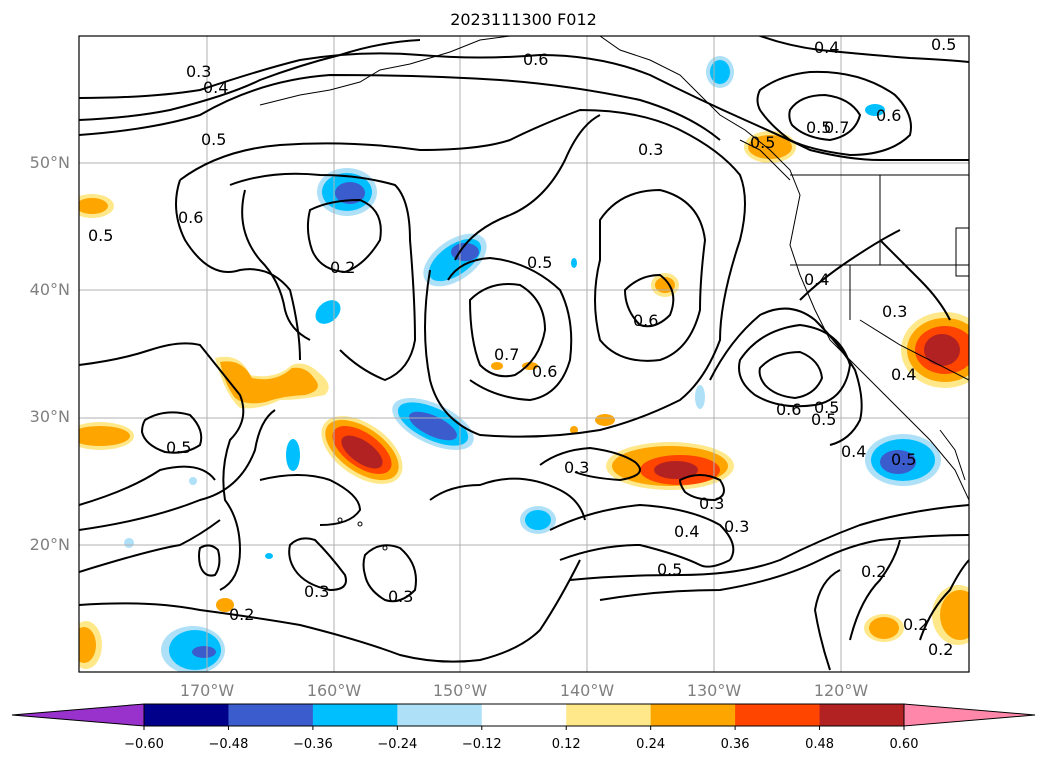 The width and height of the screenshot is (1047, 765). I want to click on colorbar-tick-label: −0.36, so click(312, 744).